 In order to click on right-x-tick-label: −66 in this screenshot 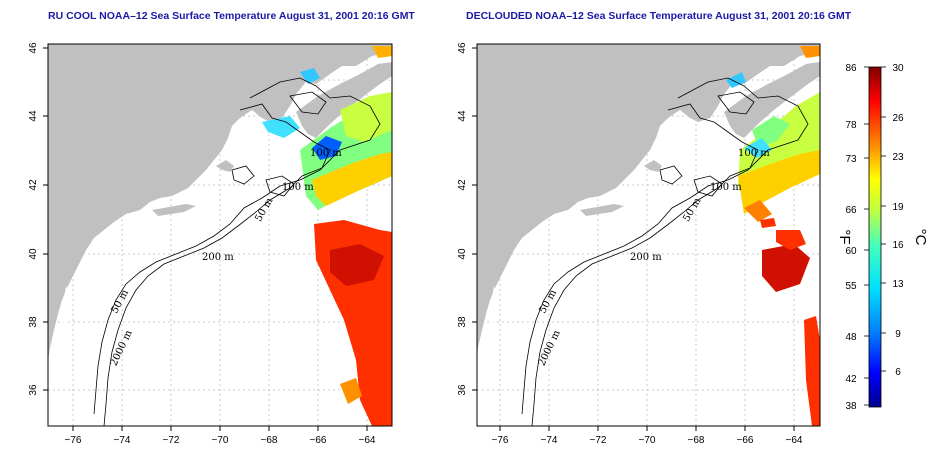, I will do `click(745, 440)`.